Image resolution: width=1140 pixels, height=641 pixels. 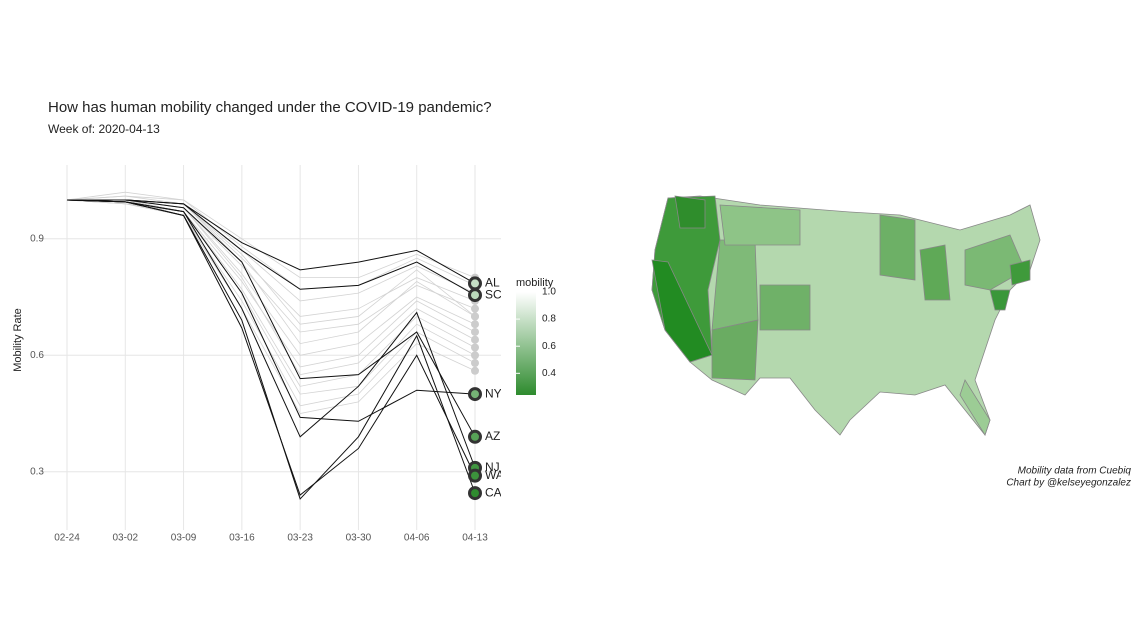 What do you see at coordinates (493, 393) in the screenshot?
I see `end-label: NY` at bounding box center [493, 393].